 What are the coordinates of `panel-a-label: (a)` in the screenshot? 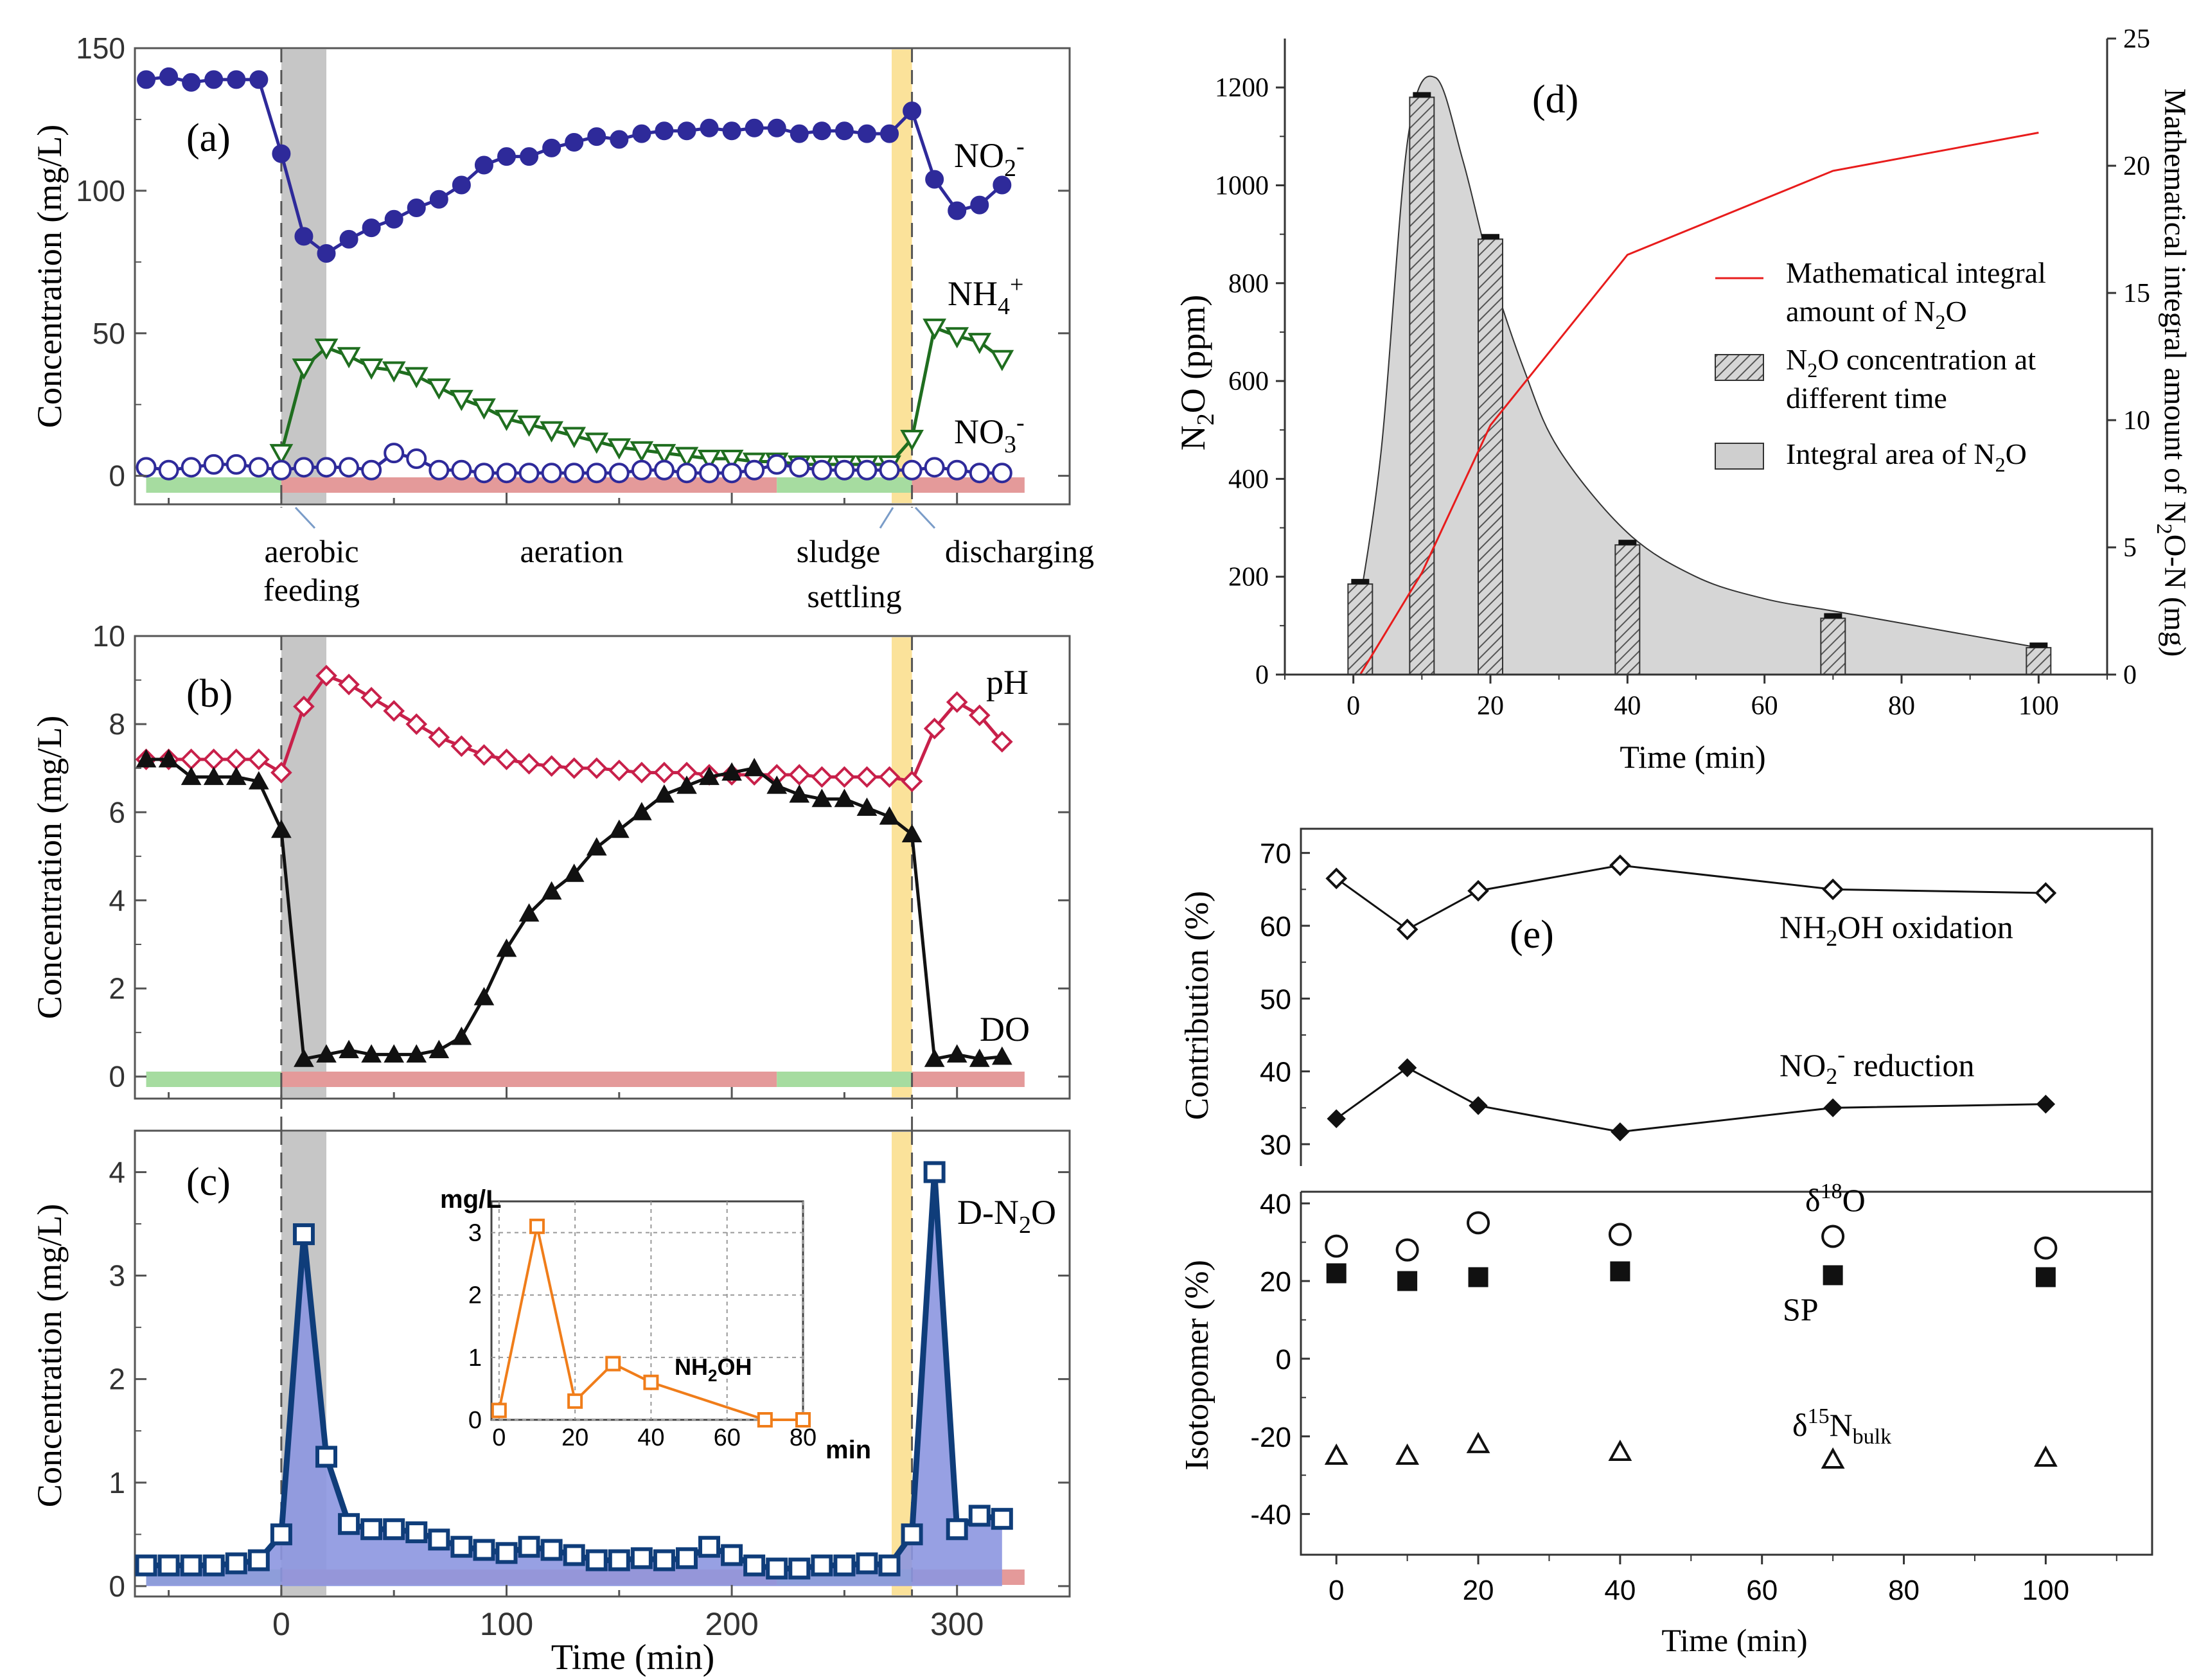 It's located at (208, 138).